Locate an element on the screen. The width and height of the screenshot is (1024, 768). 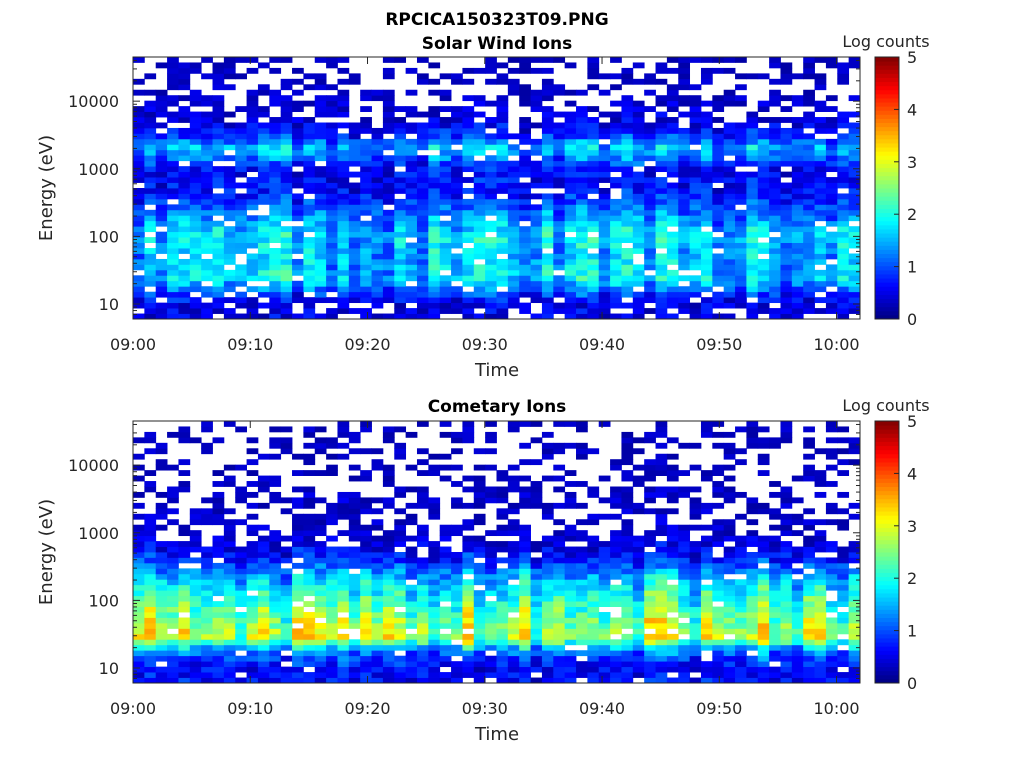
y-axis-label: Energy (eV) is located at coordinates (46, 552).